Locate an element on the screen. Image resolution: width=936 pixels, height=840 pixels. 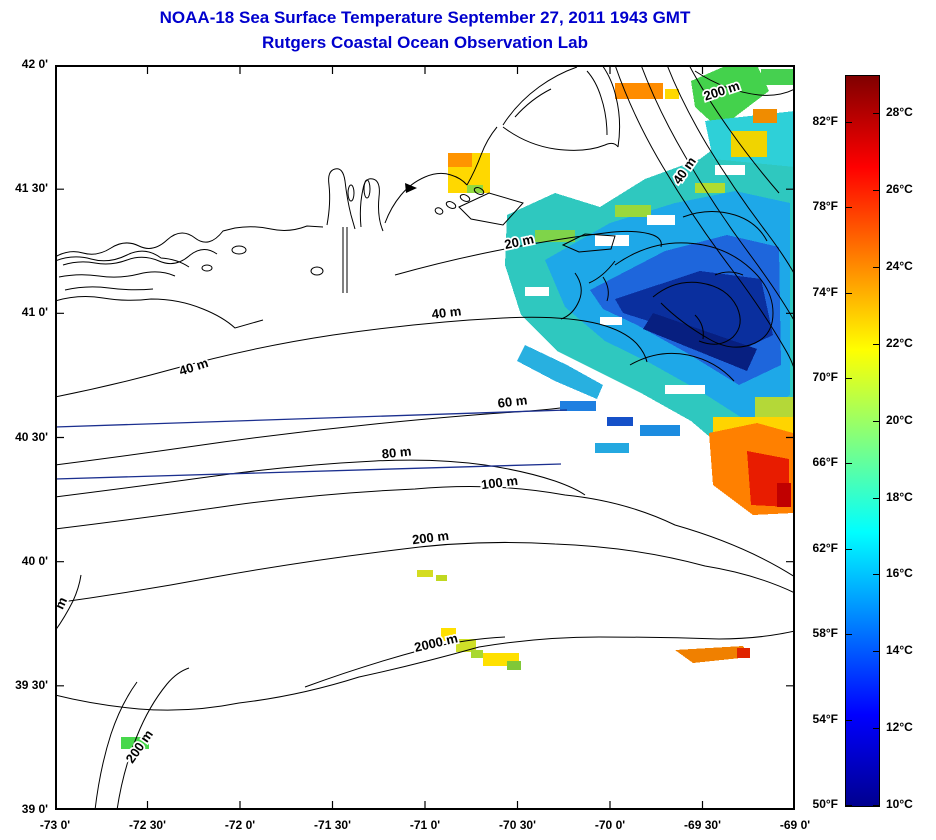
colorbar-celsius-label: 28°C is located at coordinates (899, 112).